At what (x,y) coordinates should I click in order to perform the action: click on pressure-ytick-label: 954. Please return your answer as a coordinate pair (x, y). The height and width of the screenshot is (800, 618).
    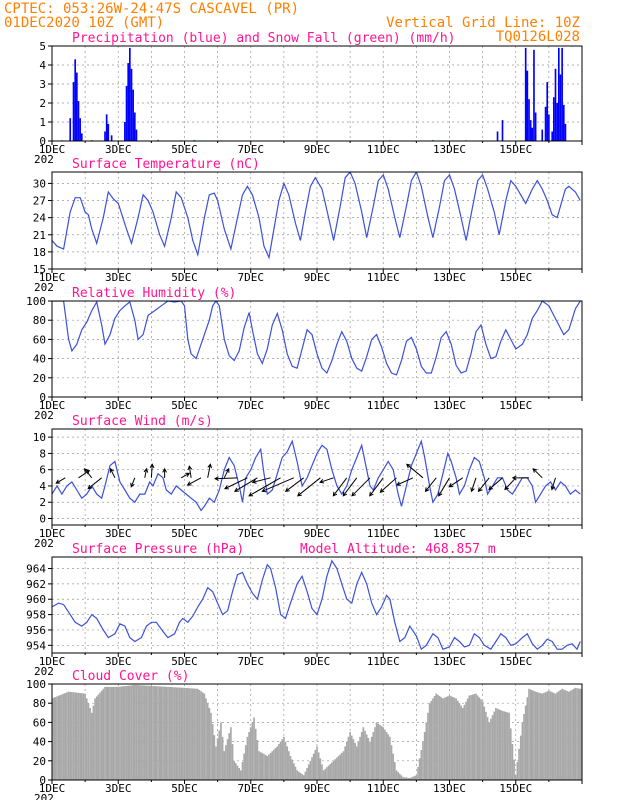
    Looking at the image, I should click on (36, 645).